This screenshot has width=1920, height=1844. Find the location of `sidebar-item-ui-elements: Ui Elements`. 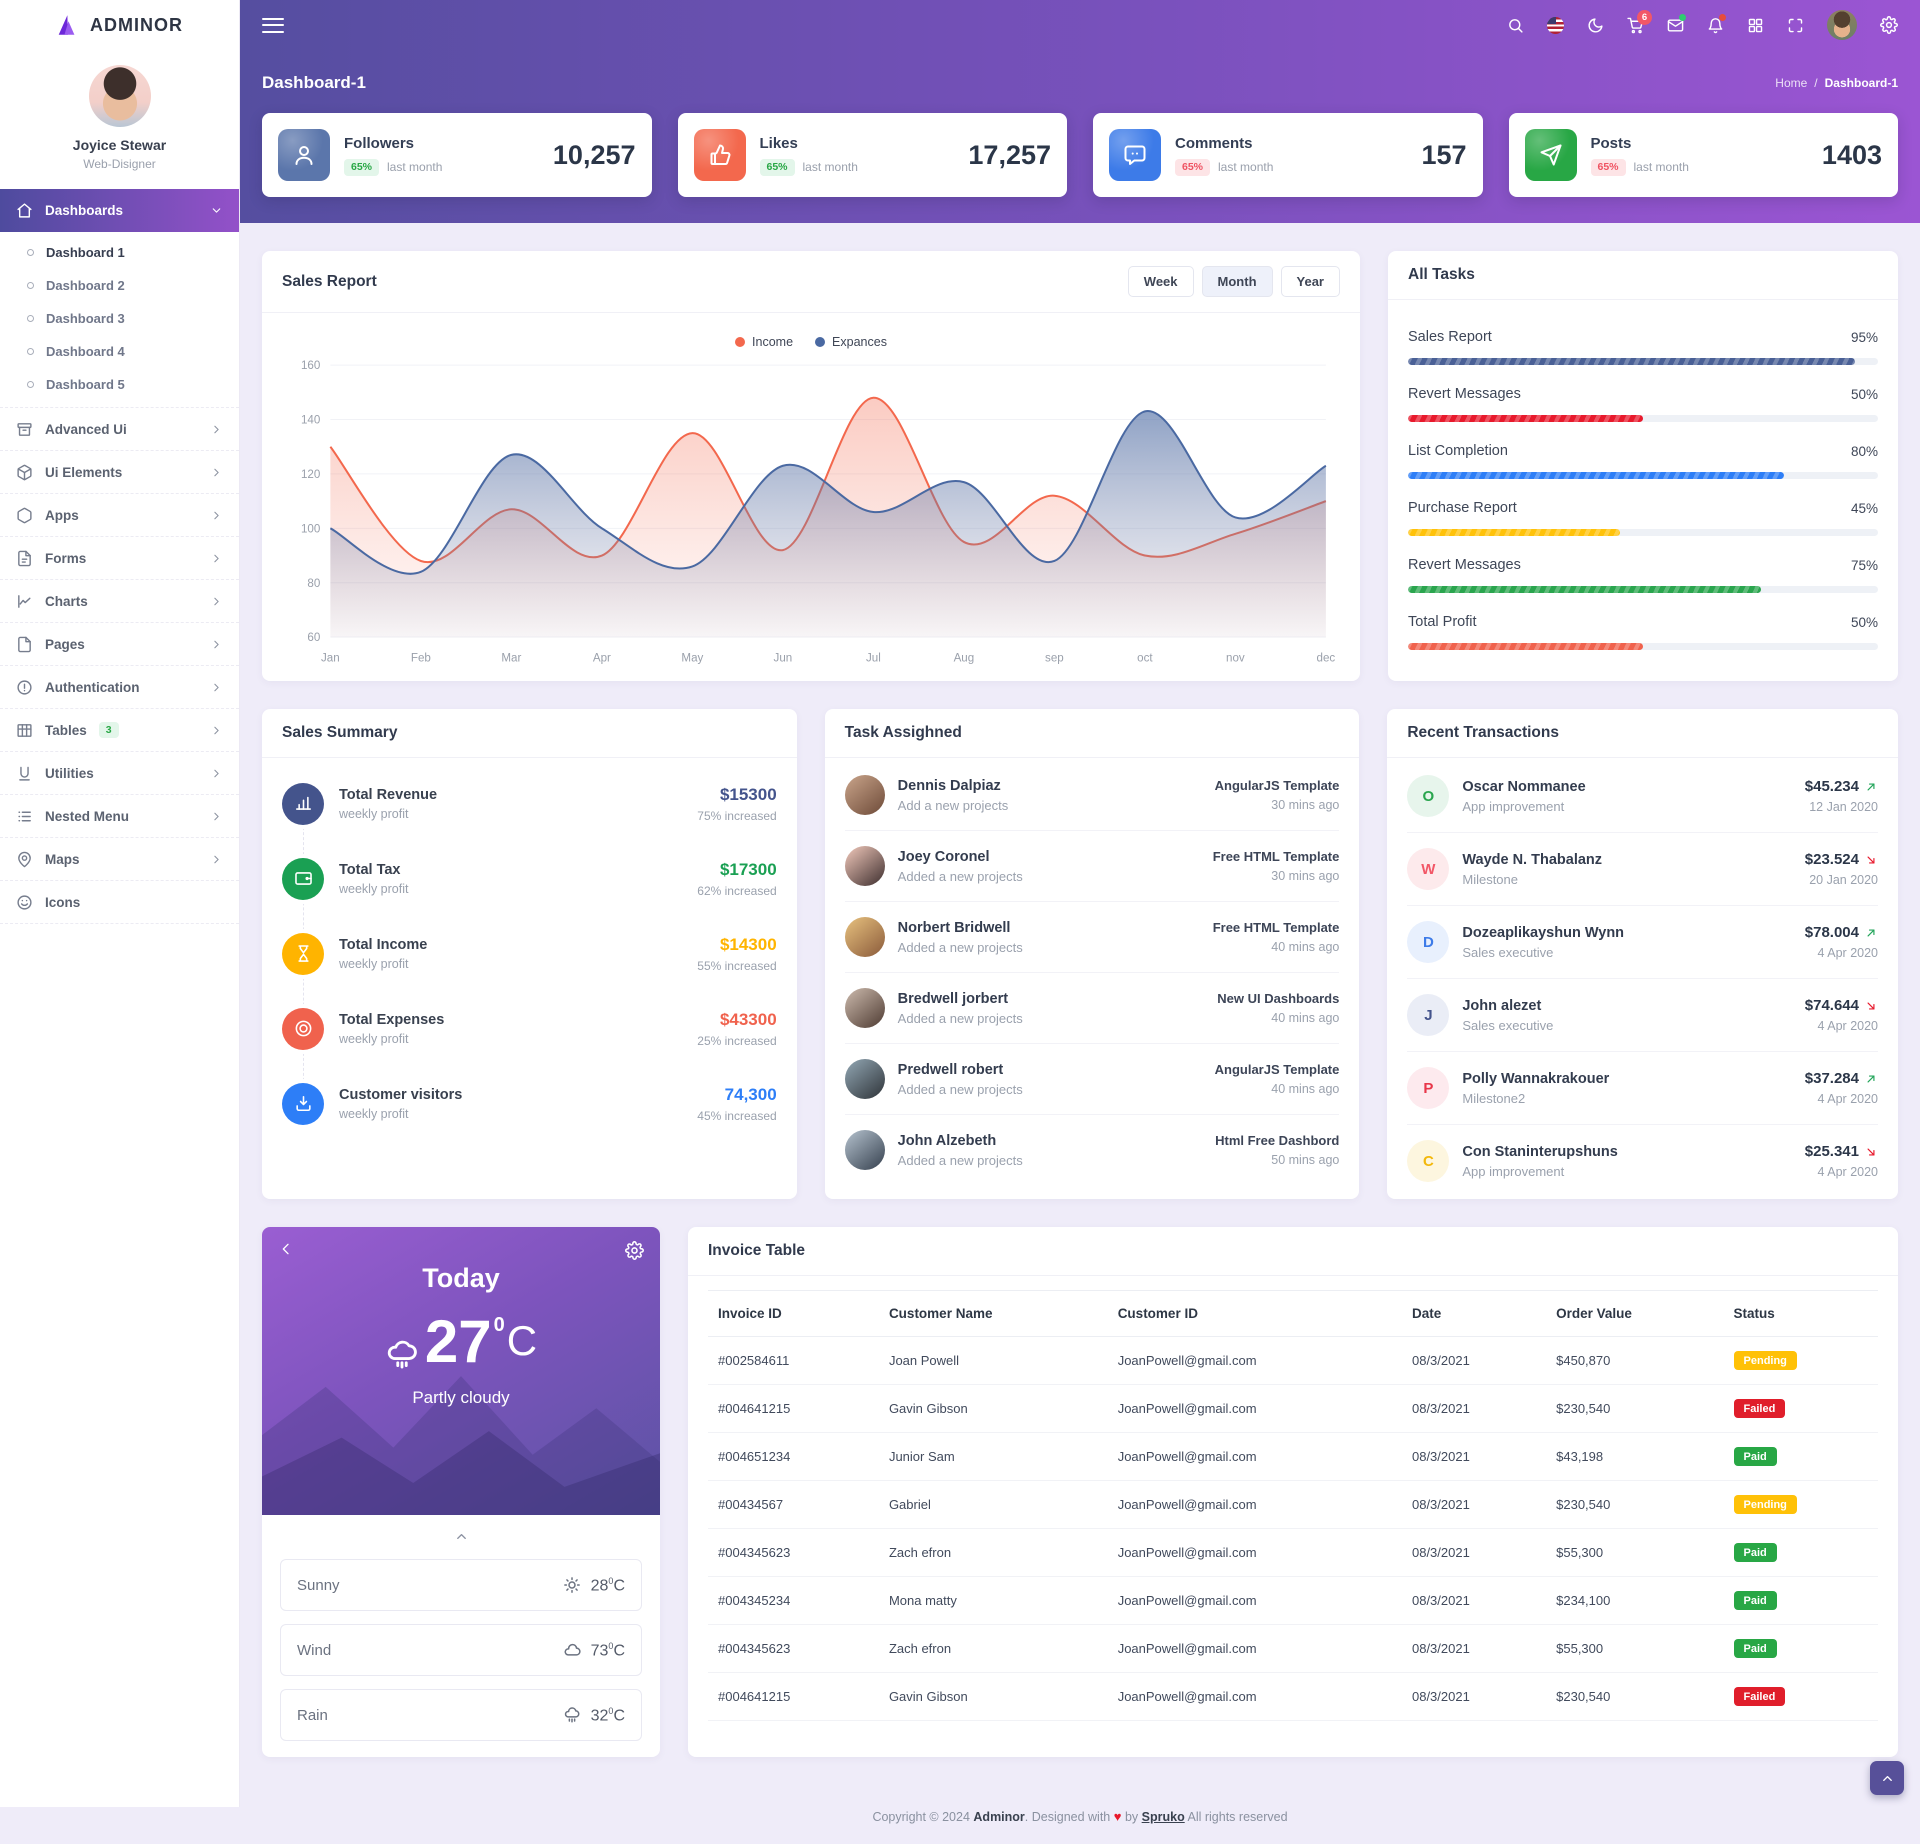

sidebar-item-ui-elements: Ui Elements is located at coordinates (119, 472).